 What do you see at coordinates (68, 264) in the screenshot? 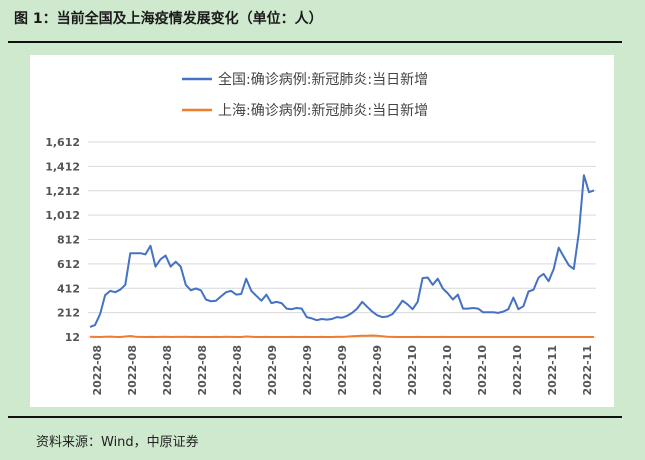
I see `y-tick-label: 612` at bounding box center [68, 264].